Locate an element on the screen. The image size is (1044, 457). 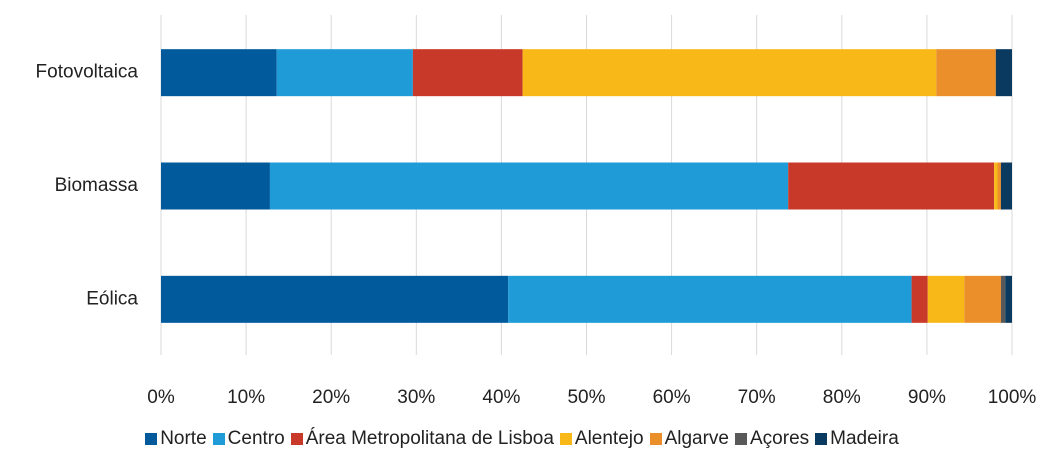
x-tick-label: 100% is located at coordinates (1012, 397).